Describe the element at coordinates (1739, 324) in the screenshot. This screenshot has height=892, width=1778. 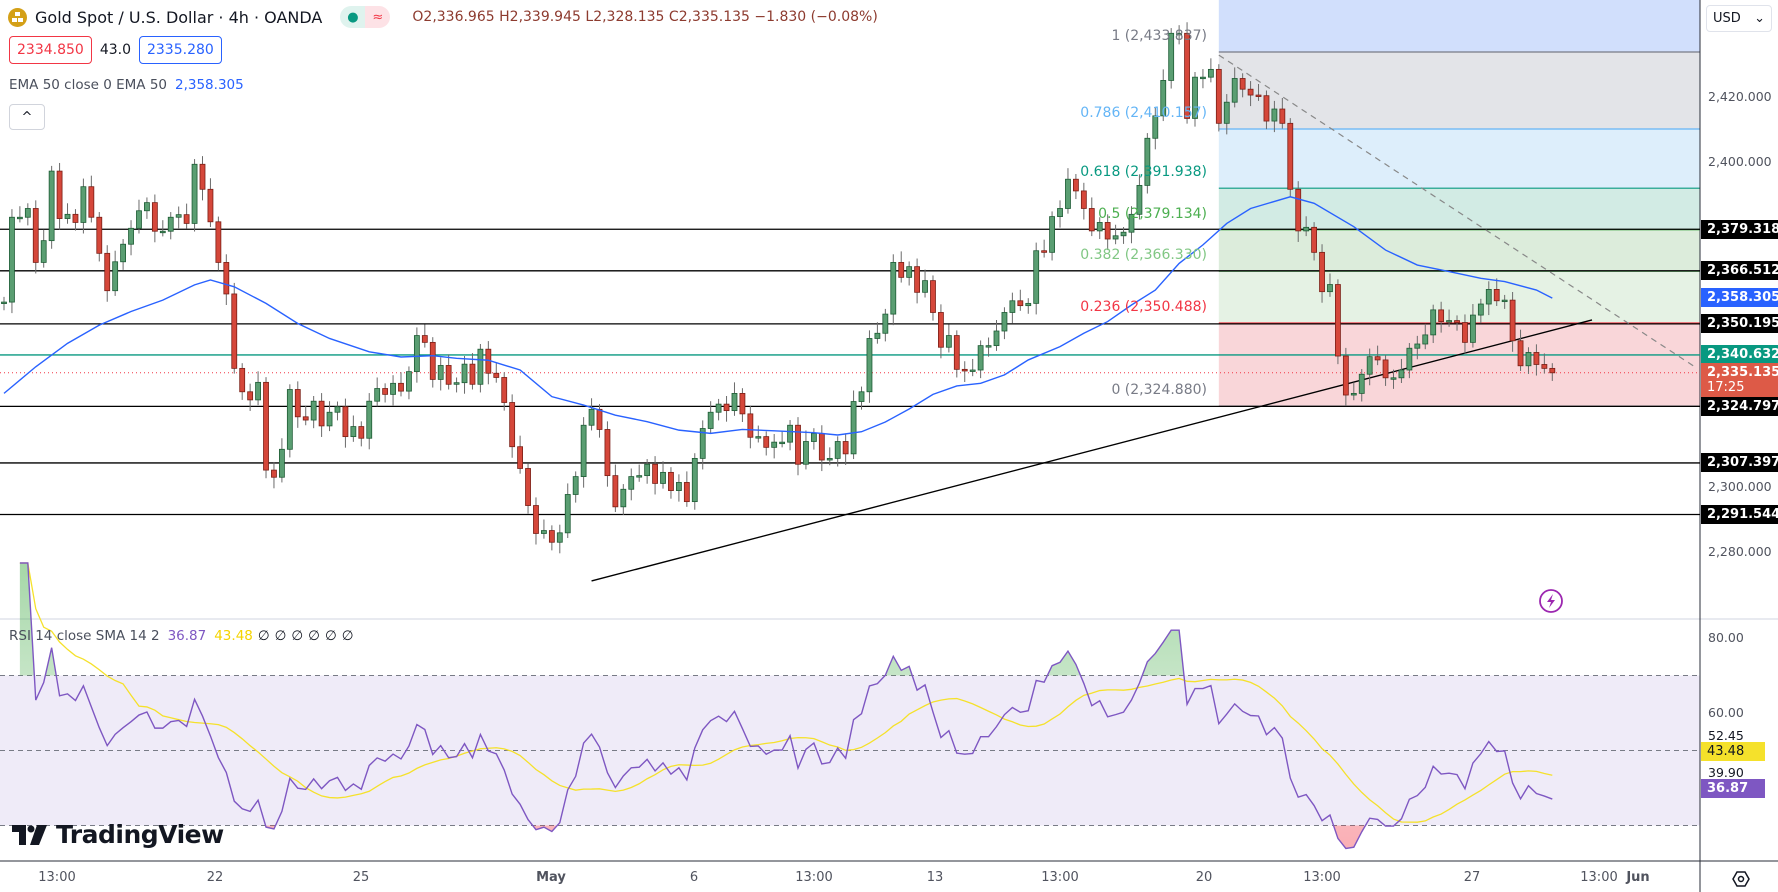
I see `price-level-tag: 2,350.195` at that location.